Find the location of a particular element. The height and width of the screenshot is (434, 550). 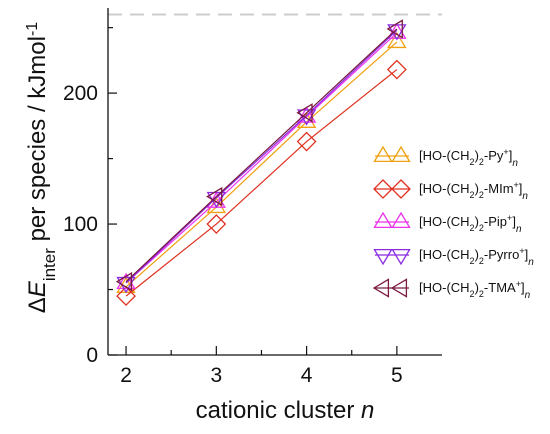

x-tick-label: 5 is located at coordinates (397, 375).